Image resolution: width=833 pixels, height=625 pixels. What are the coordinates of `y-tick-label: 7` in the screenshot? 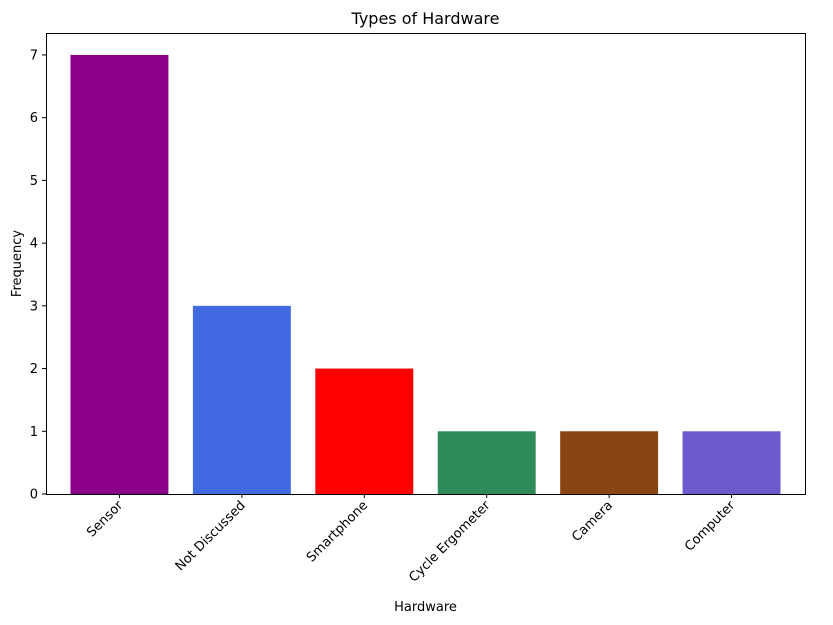 It's located at (34, 55).